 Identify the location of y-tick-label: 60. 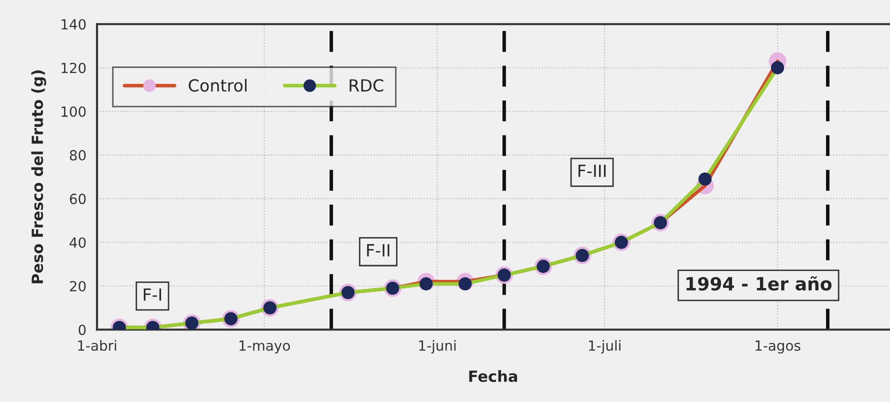
(78, 199).